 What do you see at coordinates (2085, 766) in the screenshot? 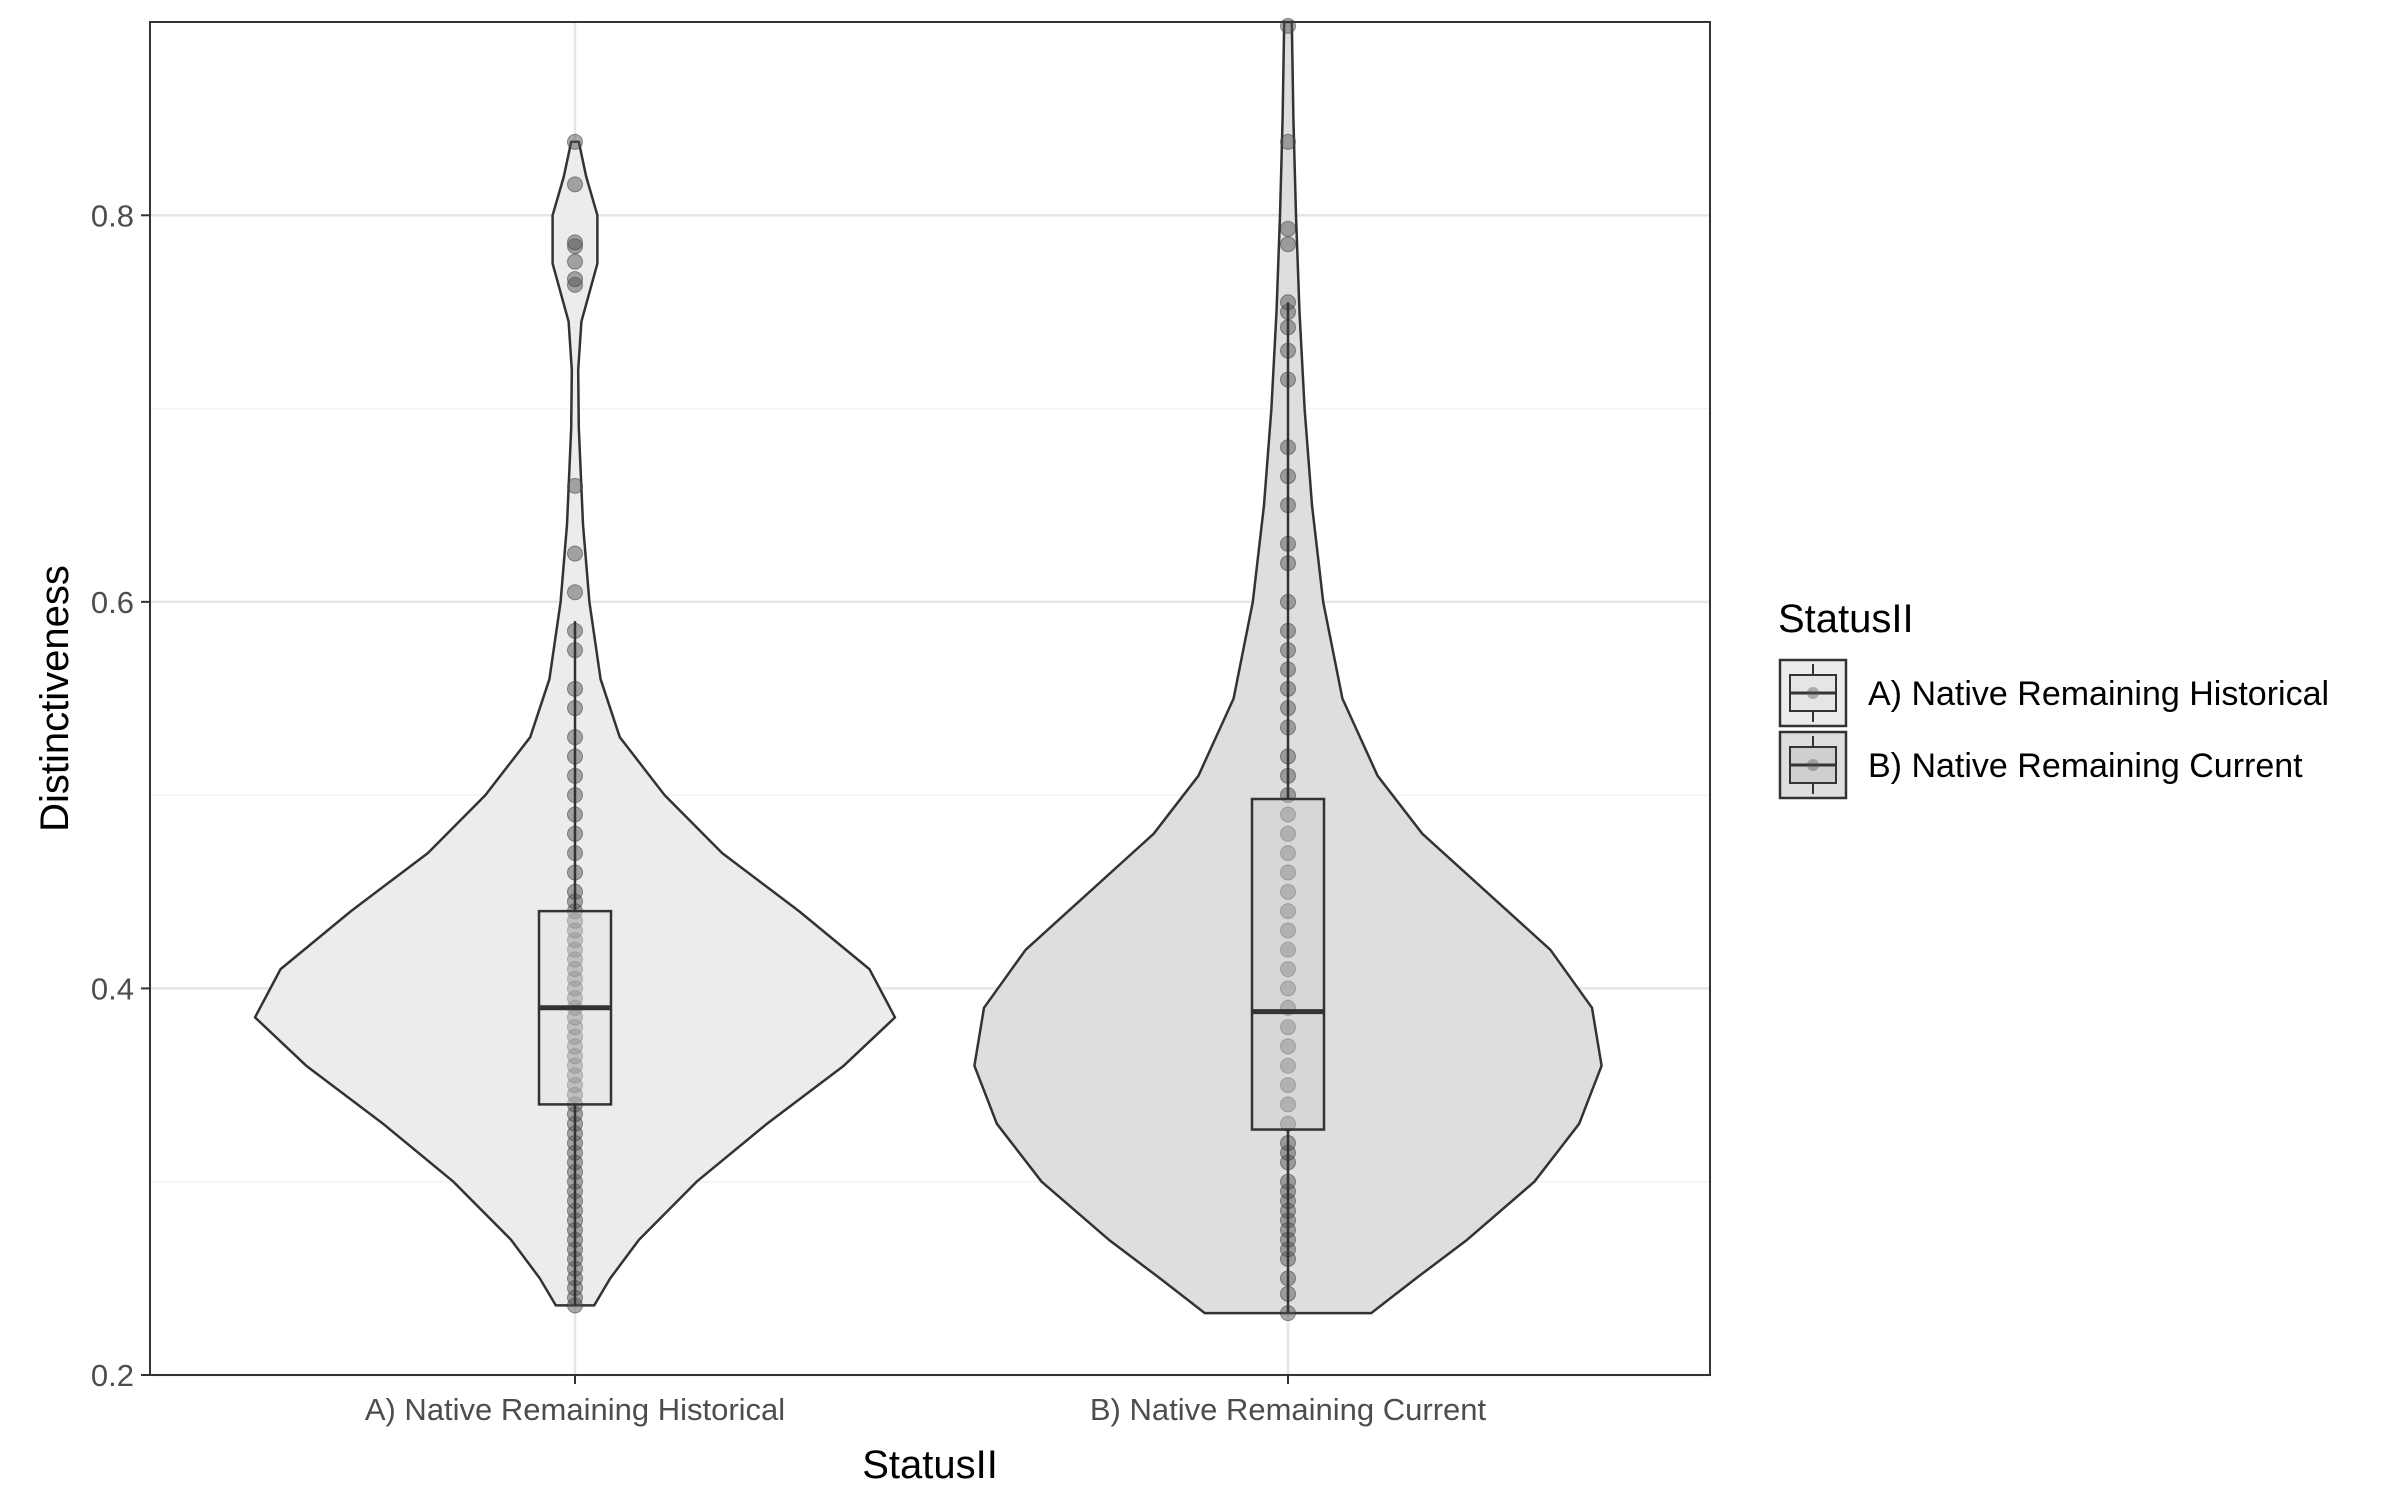
I see `legend-label-current: B) Native Remaining Current` at bounding box center [2085, 766].